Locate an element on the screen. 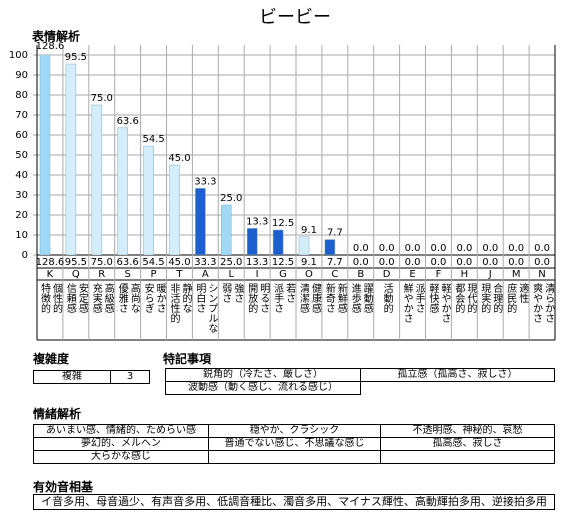  data-label: 75.0 is located at coordinates (102, 98).